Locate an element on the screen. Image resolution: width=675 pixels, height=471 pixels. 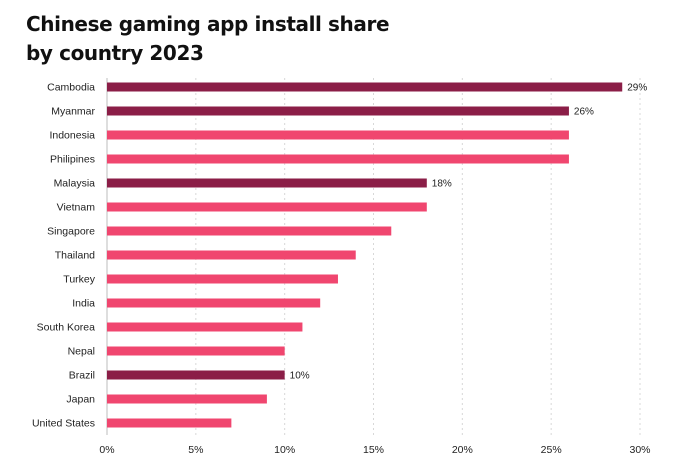
x-tick-label: 10% is located at coordinates (284, 450).